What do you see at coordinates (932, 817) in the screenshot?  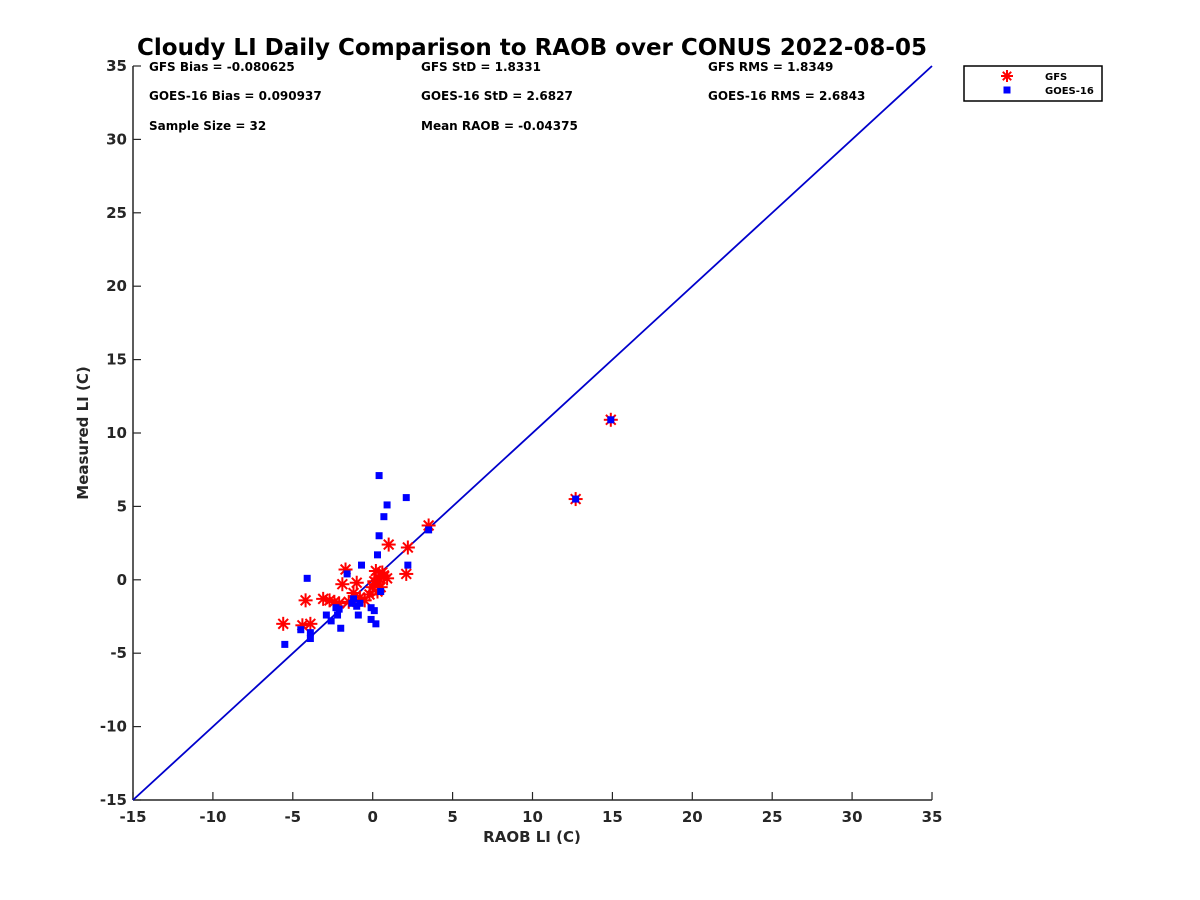 I see `x-tick-label: 35` at bounding box center [932, 817].